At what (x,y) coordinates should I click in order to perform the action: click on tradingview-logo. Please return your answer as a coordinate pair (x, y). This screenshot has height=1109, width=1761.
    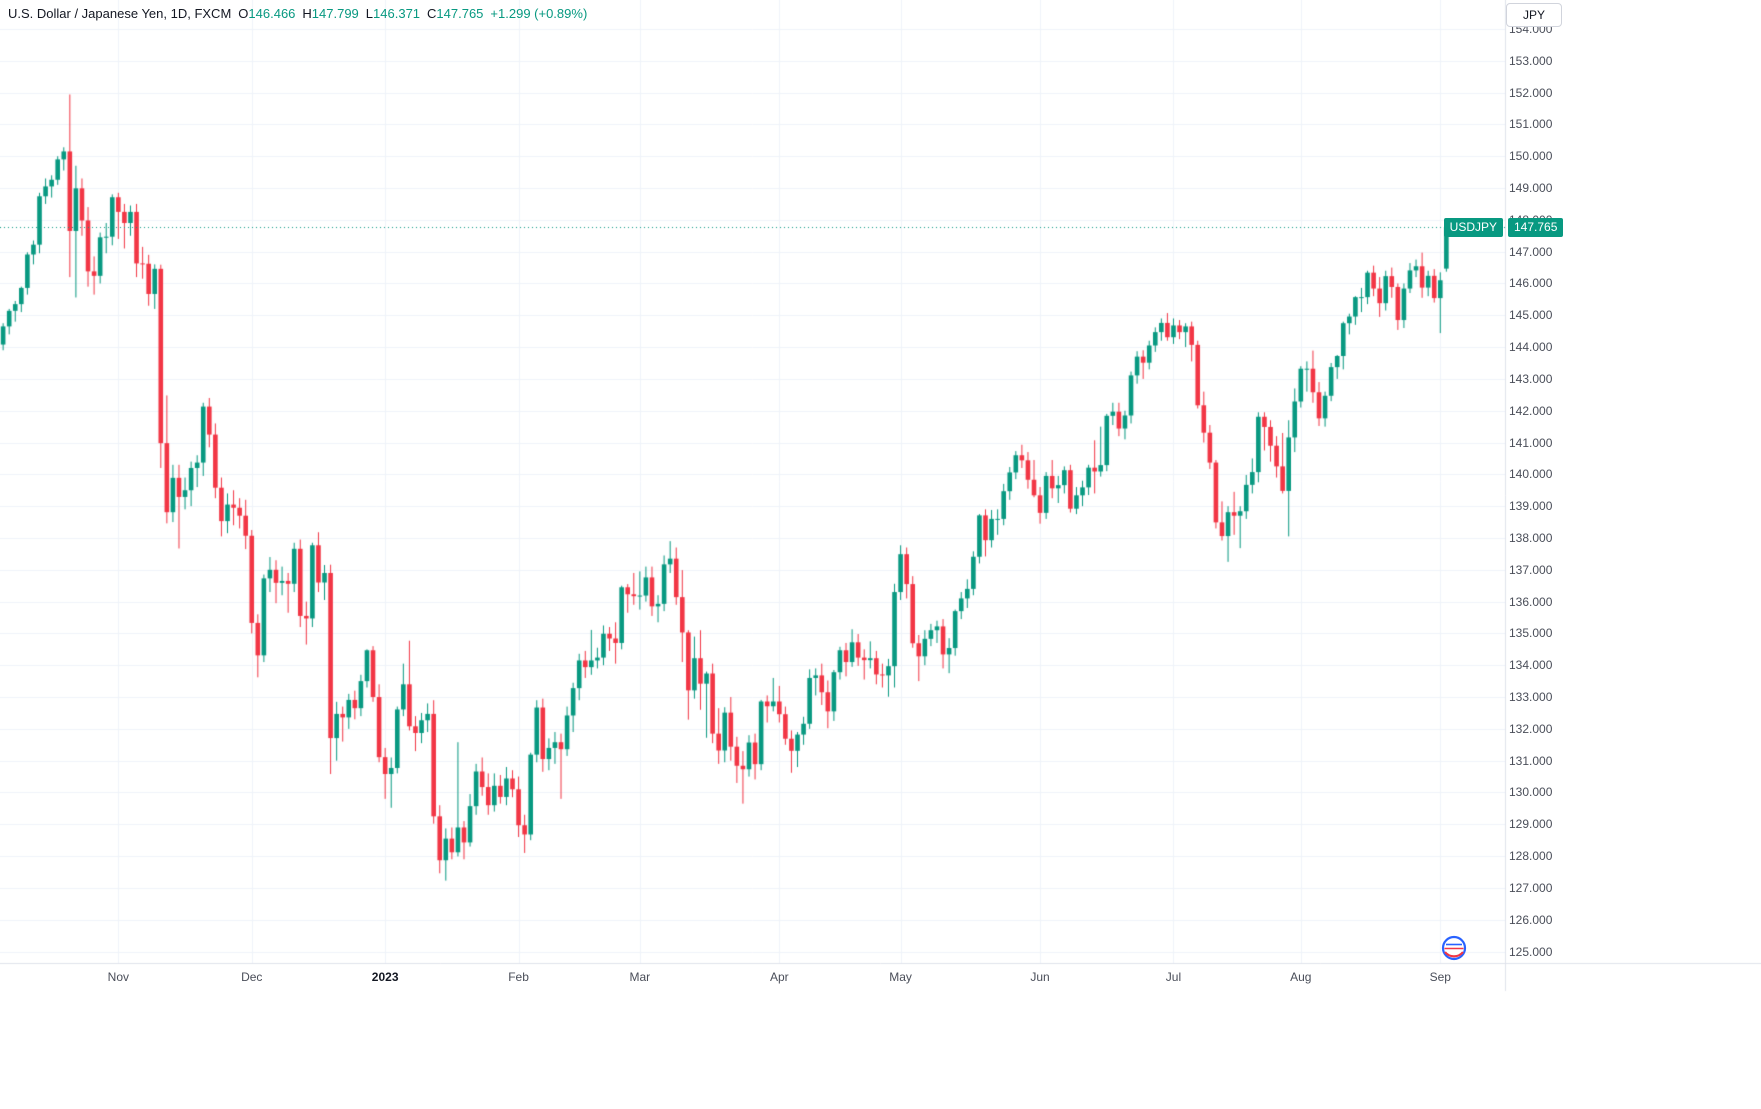
    Looking at the image, I should click on (1454, 948).